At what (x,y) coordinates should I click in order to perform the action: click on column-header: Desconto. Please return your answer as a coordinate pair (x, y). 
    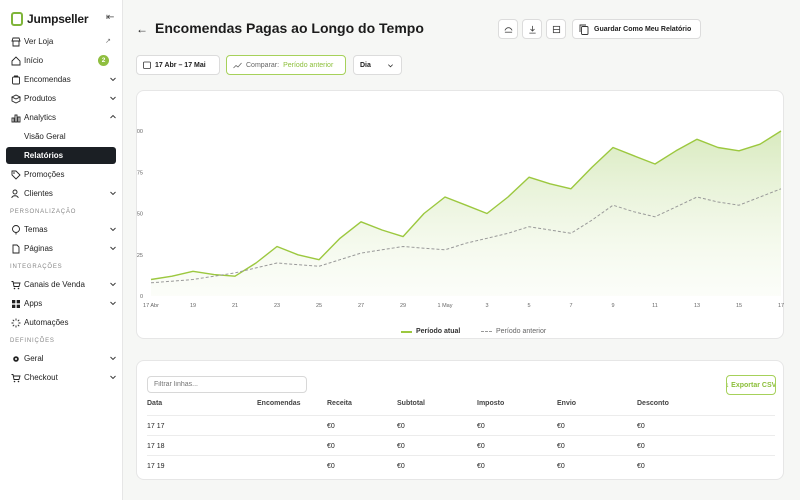
    Looking at the image, I should click on (653, 403).